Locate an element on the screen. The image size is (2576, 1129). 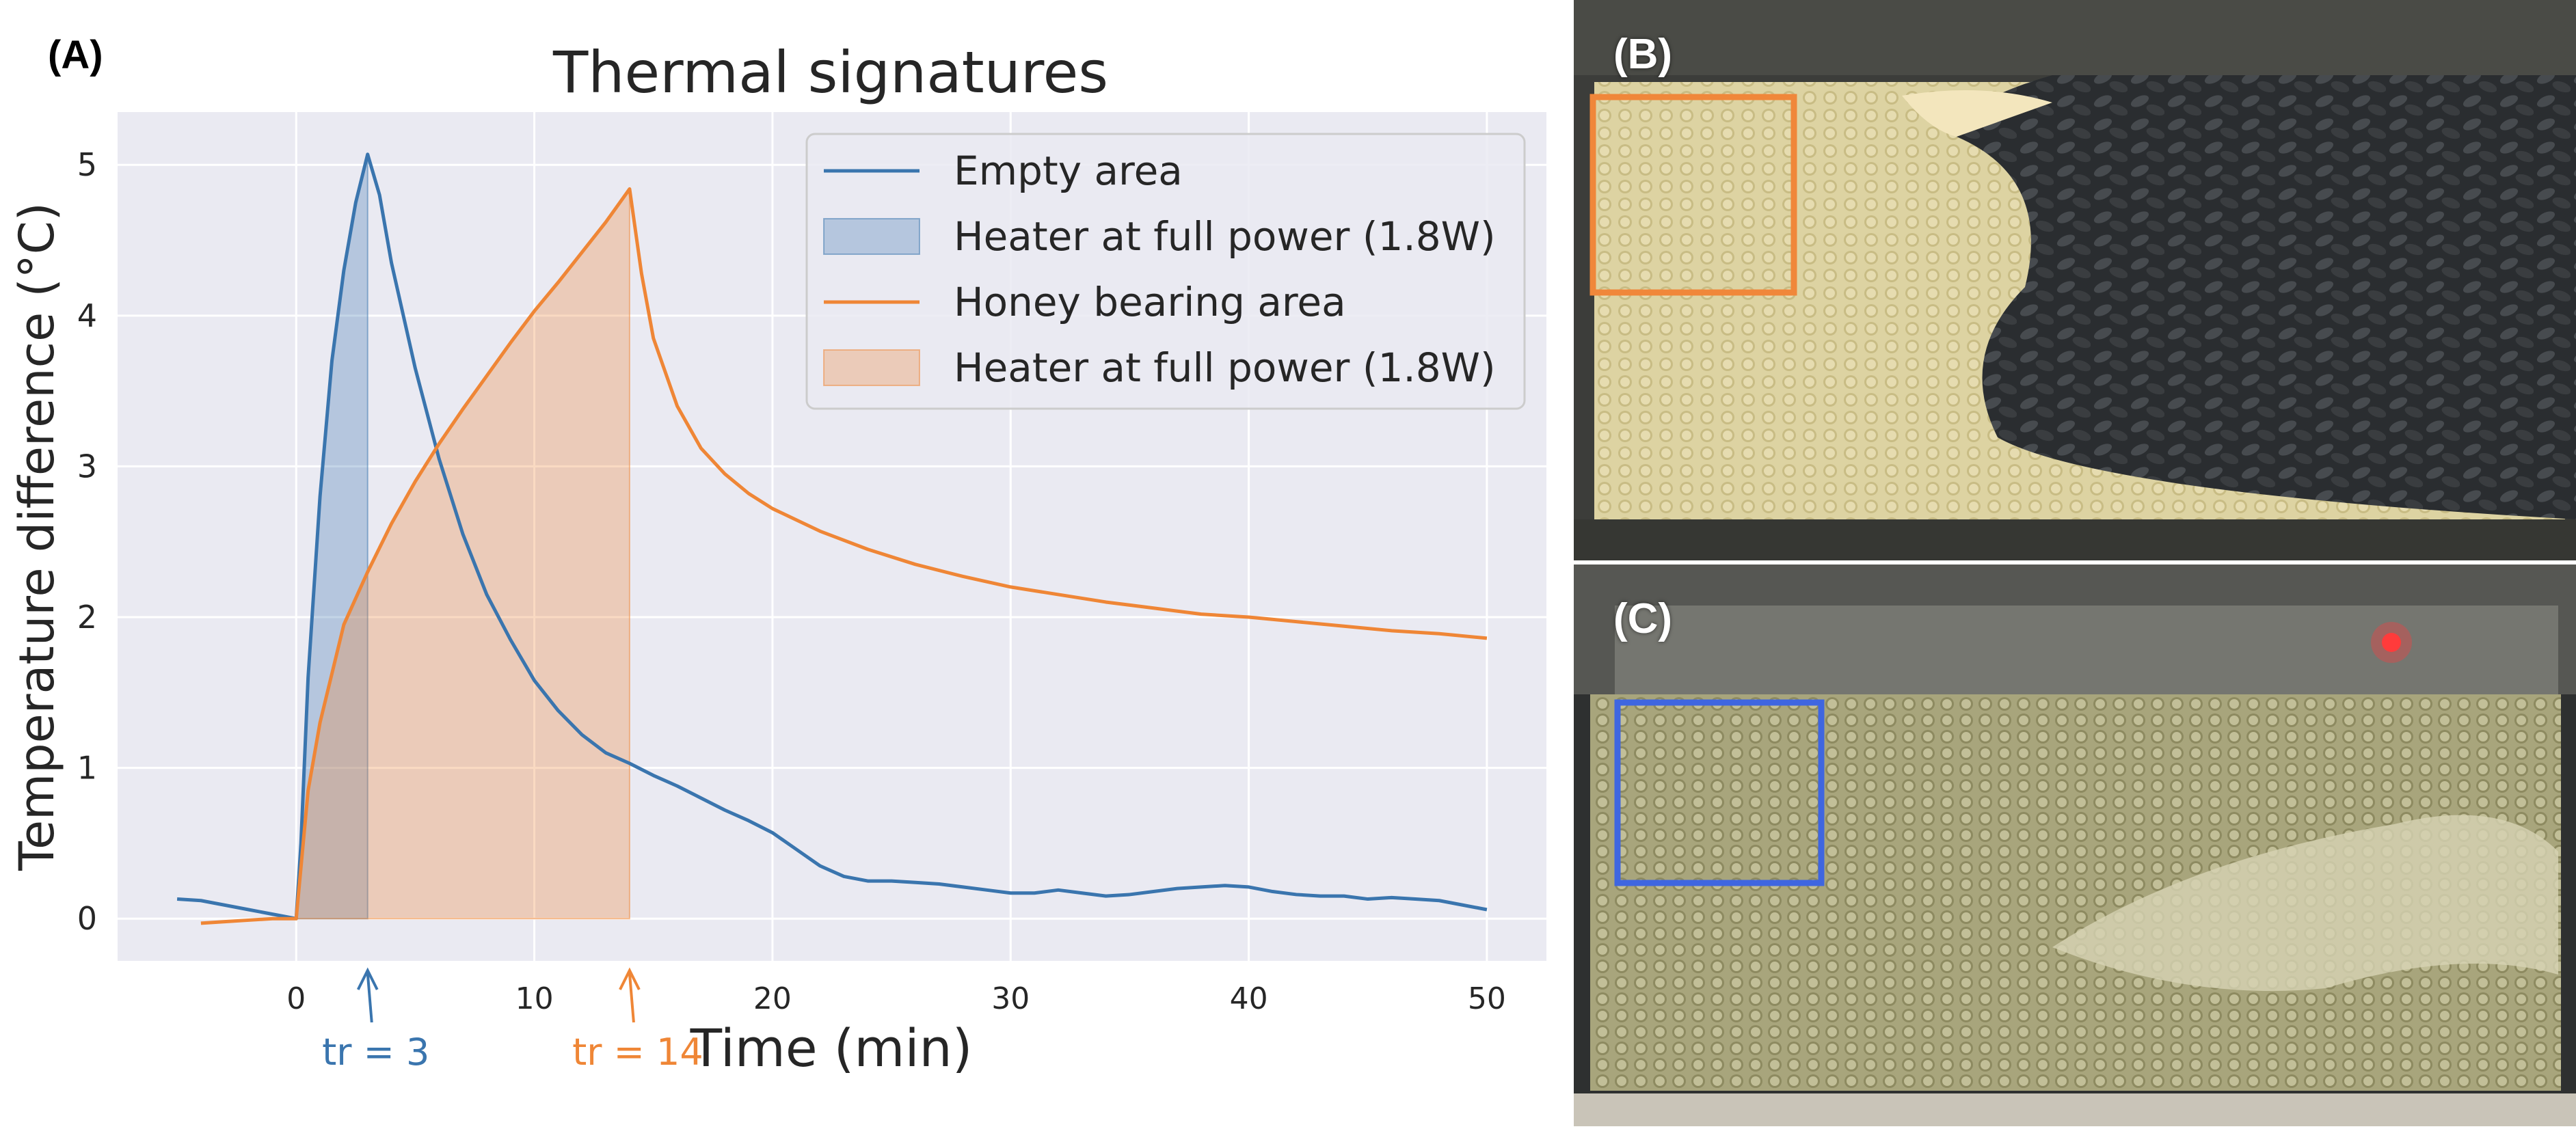
chart-title: Thermal signatures is located at coordinates (830, 72).